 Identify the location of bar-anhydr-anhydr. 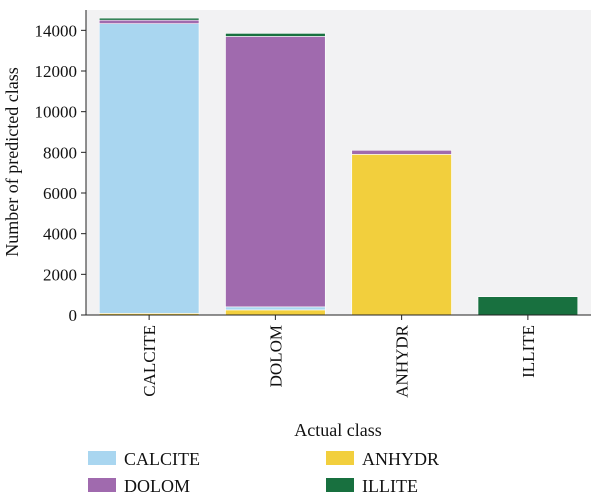
(401, 235).